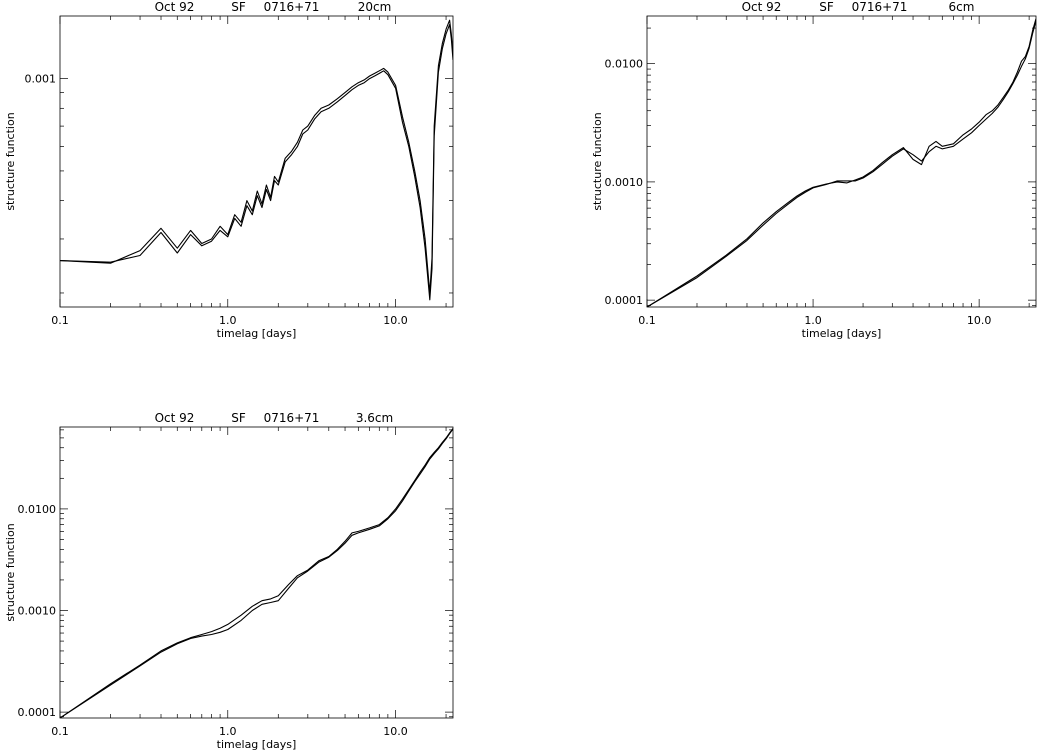 The width and height of the screenshot is (1038, 752). Describe the element at coordinates (962, 7) in the screenshot. I see `chart-title-part: 6cm` at that location.